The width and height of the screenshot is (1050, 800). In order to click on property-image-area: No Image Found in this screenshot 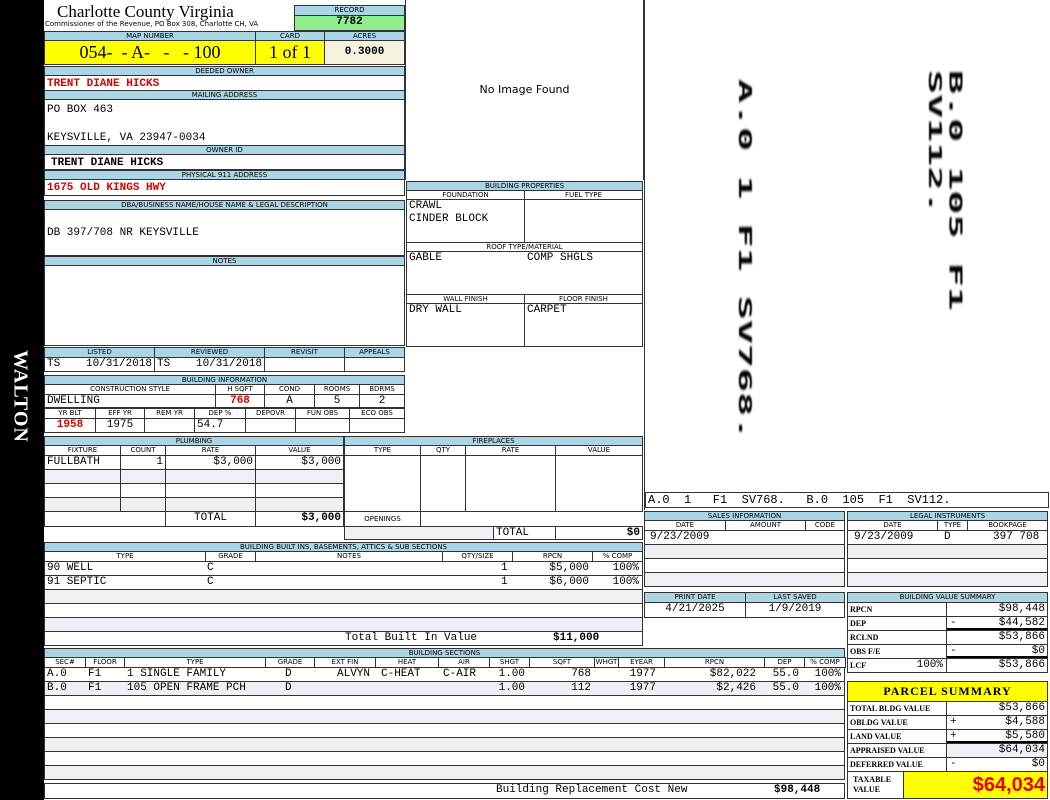, I will do `click(524, 90)`.